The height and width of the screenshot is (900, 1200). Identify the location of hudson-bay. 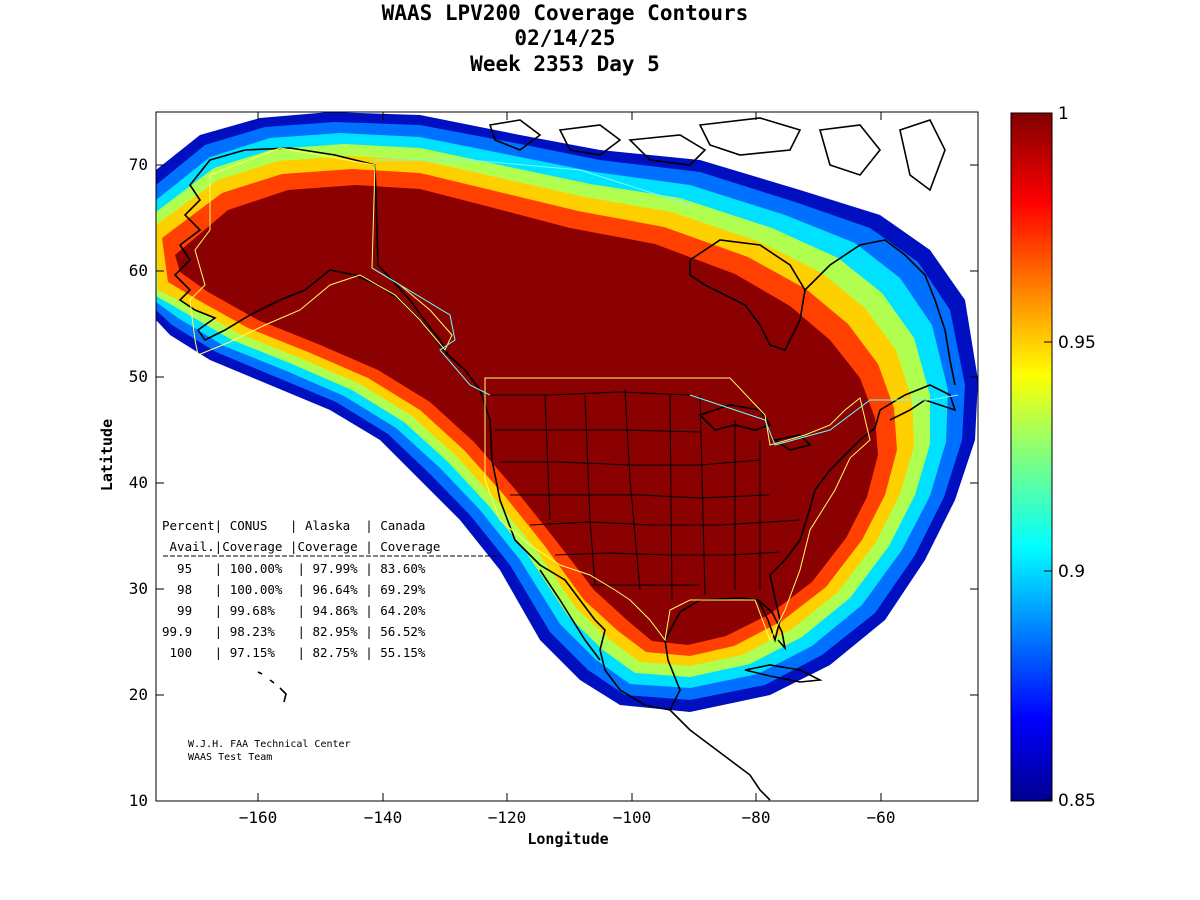
(747, 295).